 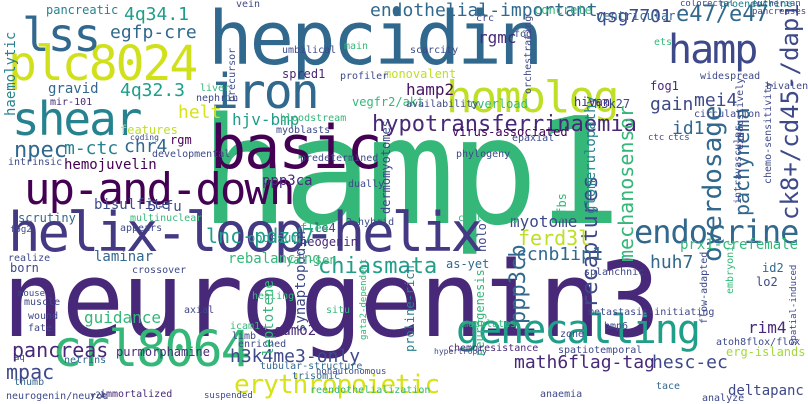 I want to click on word-plc8024: plc8024, so click(x=103, y=64).